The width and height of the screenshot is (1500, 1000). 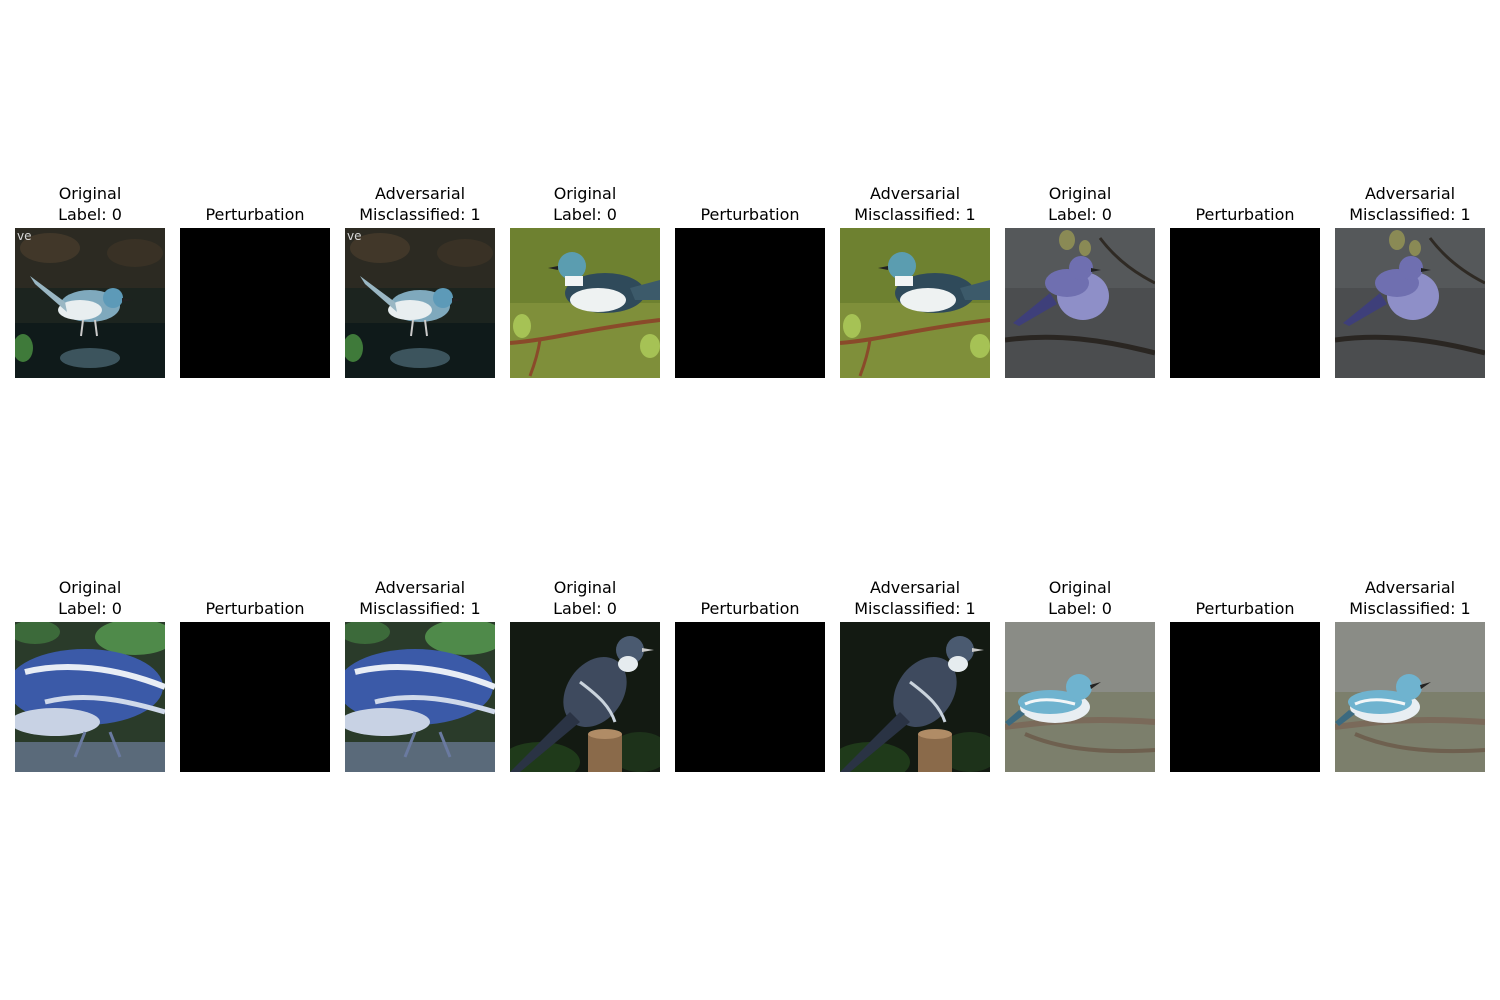 I want to click on image-panel: Adversarial Misclassified: 1 ve, so click(x=420, y=281).